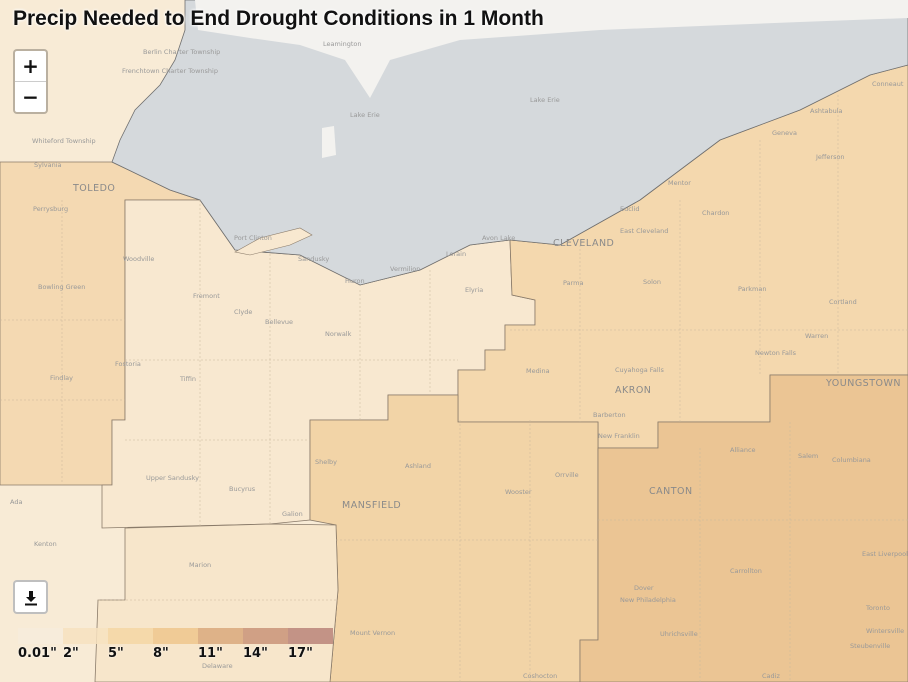  I want to click on svg-text: Carrollton, so click(746, 571).